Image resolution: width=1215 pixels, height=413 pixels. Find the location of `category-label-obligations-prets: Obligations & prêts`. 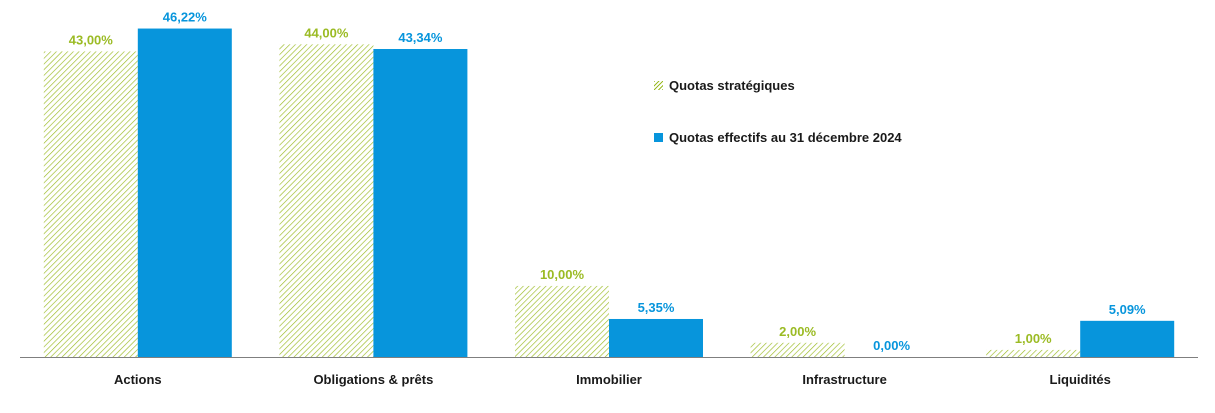

category-label-obligations-prets: Obligations & prêts is located at coordinates (373, 379).